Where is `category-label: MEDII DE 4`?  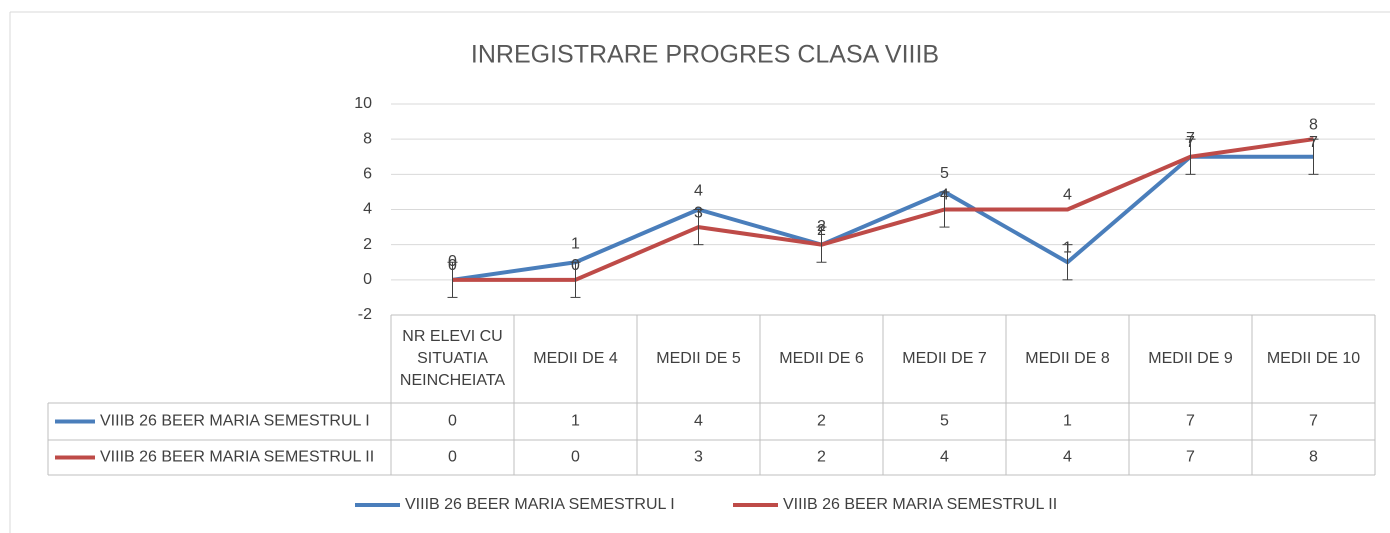
category-label: MEDII DE 4 is located at coordinates (575, 358).